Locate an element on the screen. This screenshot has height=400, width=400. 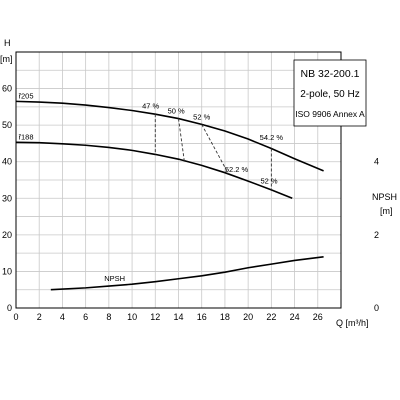
y-axis-title: H is located at coordinates (7, 43).